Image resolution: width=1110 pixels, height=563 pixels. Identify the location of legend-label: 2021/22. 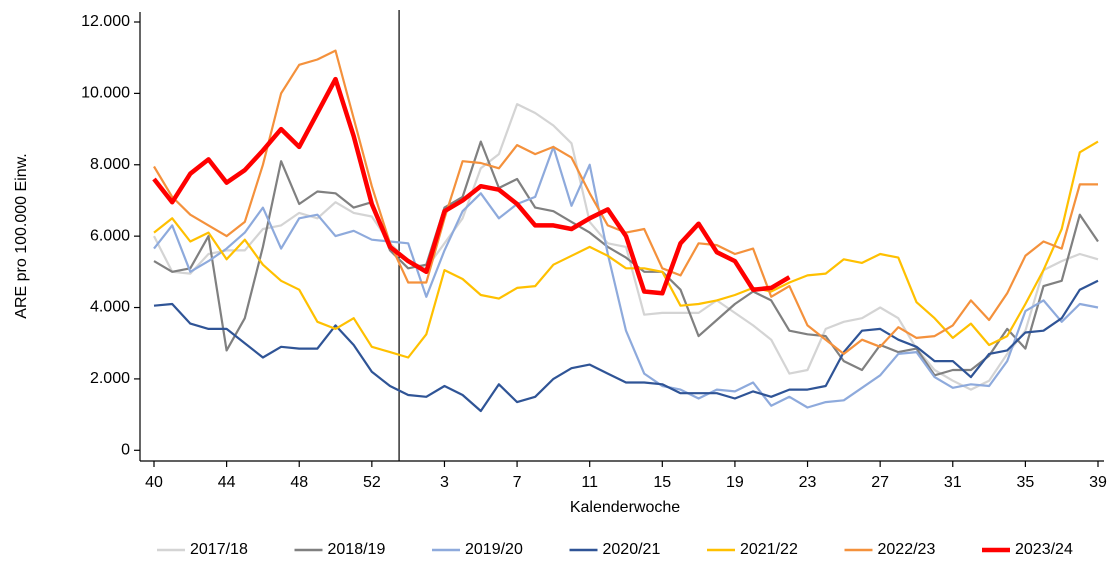
(769, 549).